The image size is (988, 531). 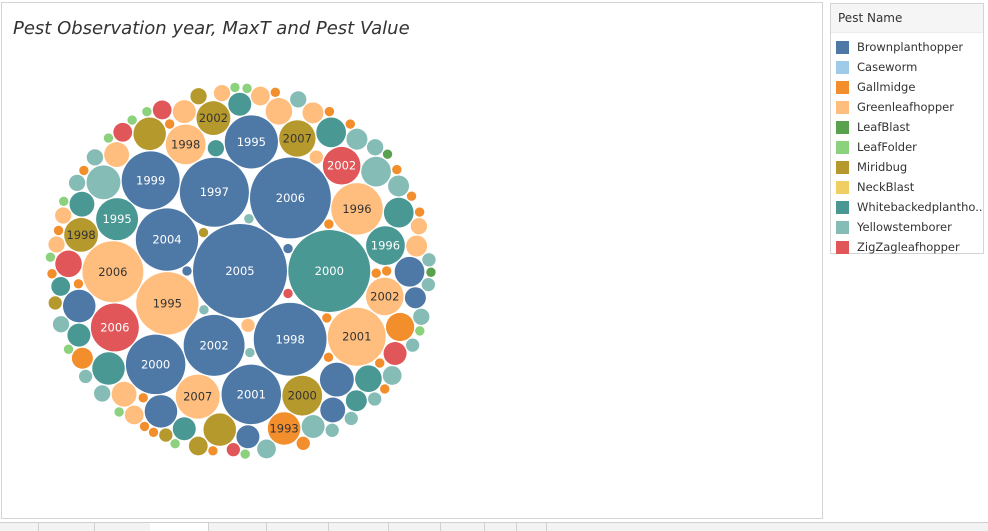 I want to click on legend-item: Caseworm, so click(x=907, y=67).